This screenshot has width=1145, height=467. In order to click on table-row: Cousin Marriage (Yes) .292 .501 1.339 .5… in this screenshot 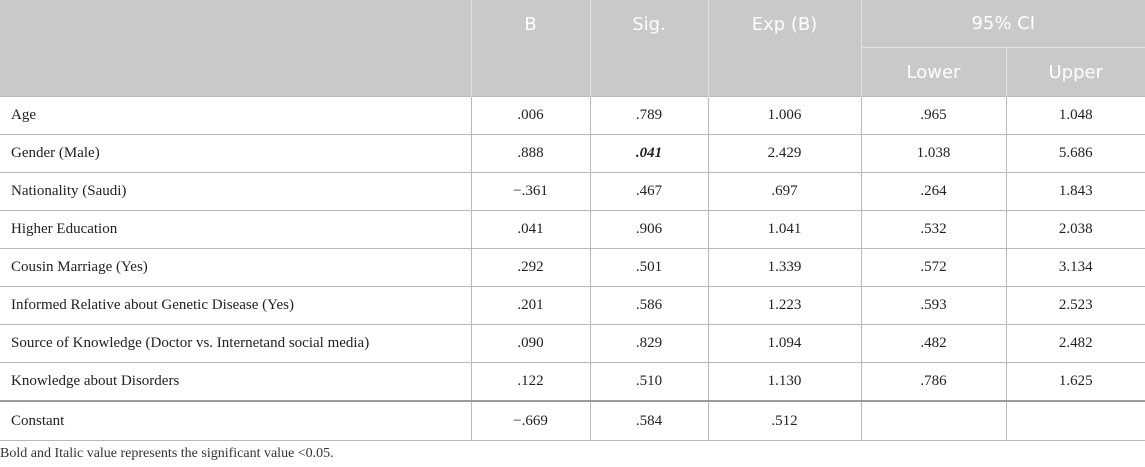, I will do `click(572, 267)`.